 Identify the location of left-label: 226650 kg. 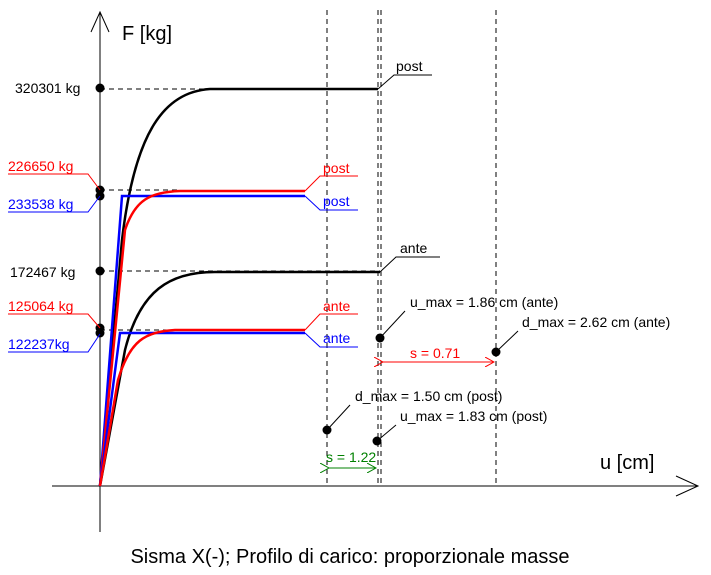
(40, 166).